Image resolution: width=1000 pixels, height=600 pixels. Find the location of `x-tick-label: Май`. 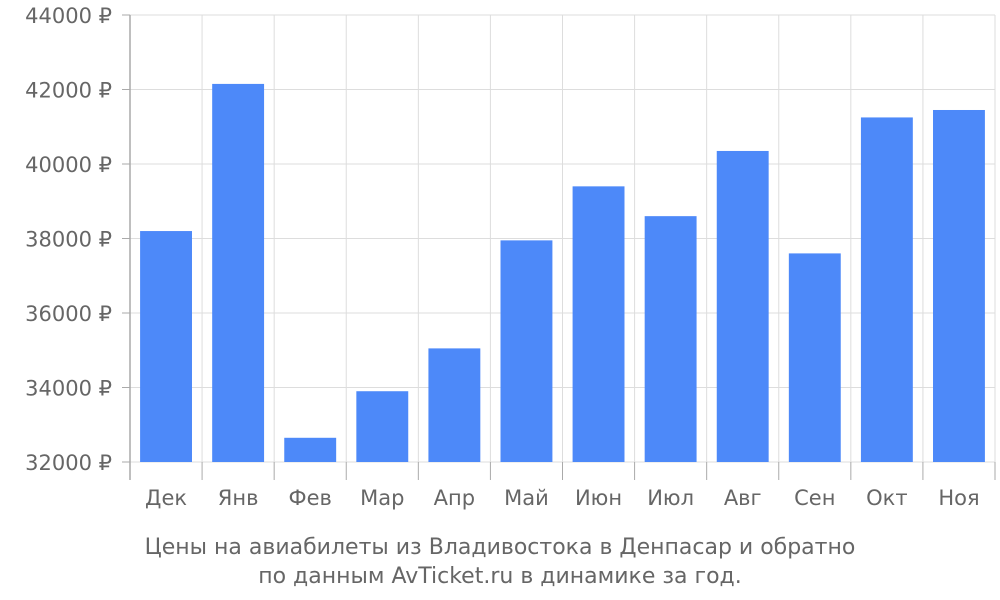

x-tick-label: Май is located at coordinates (526, 498).